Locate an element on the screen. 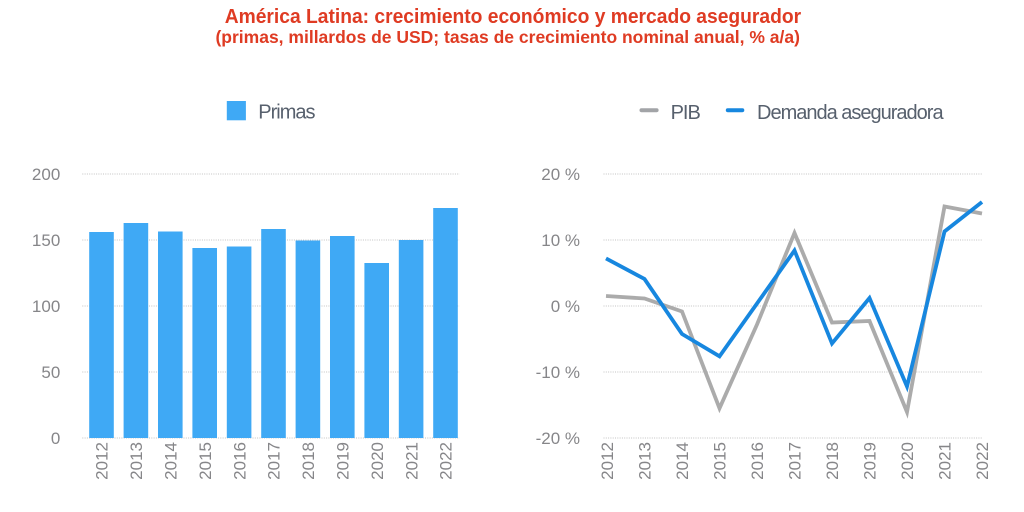  svg-text: 10 % is located at coordinates (560, 240).